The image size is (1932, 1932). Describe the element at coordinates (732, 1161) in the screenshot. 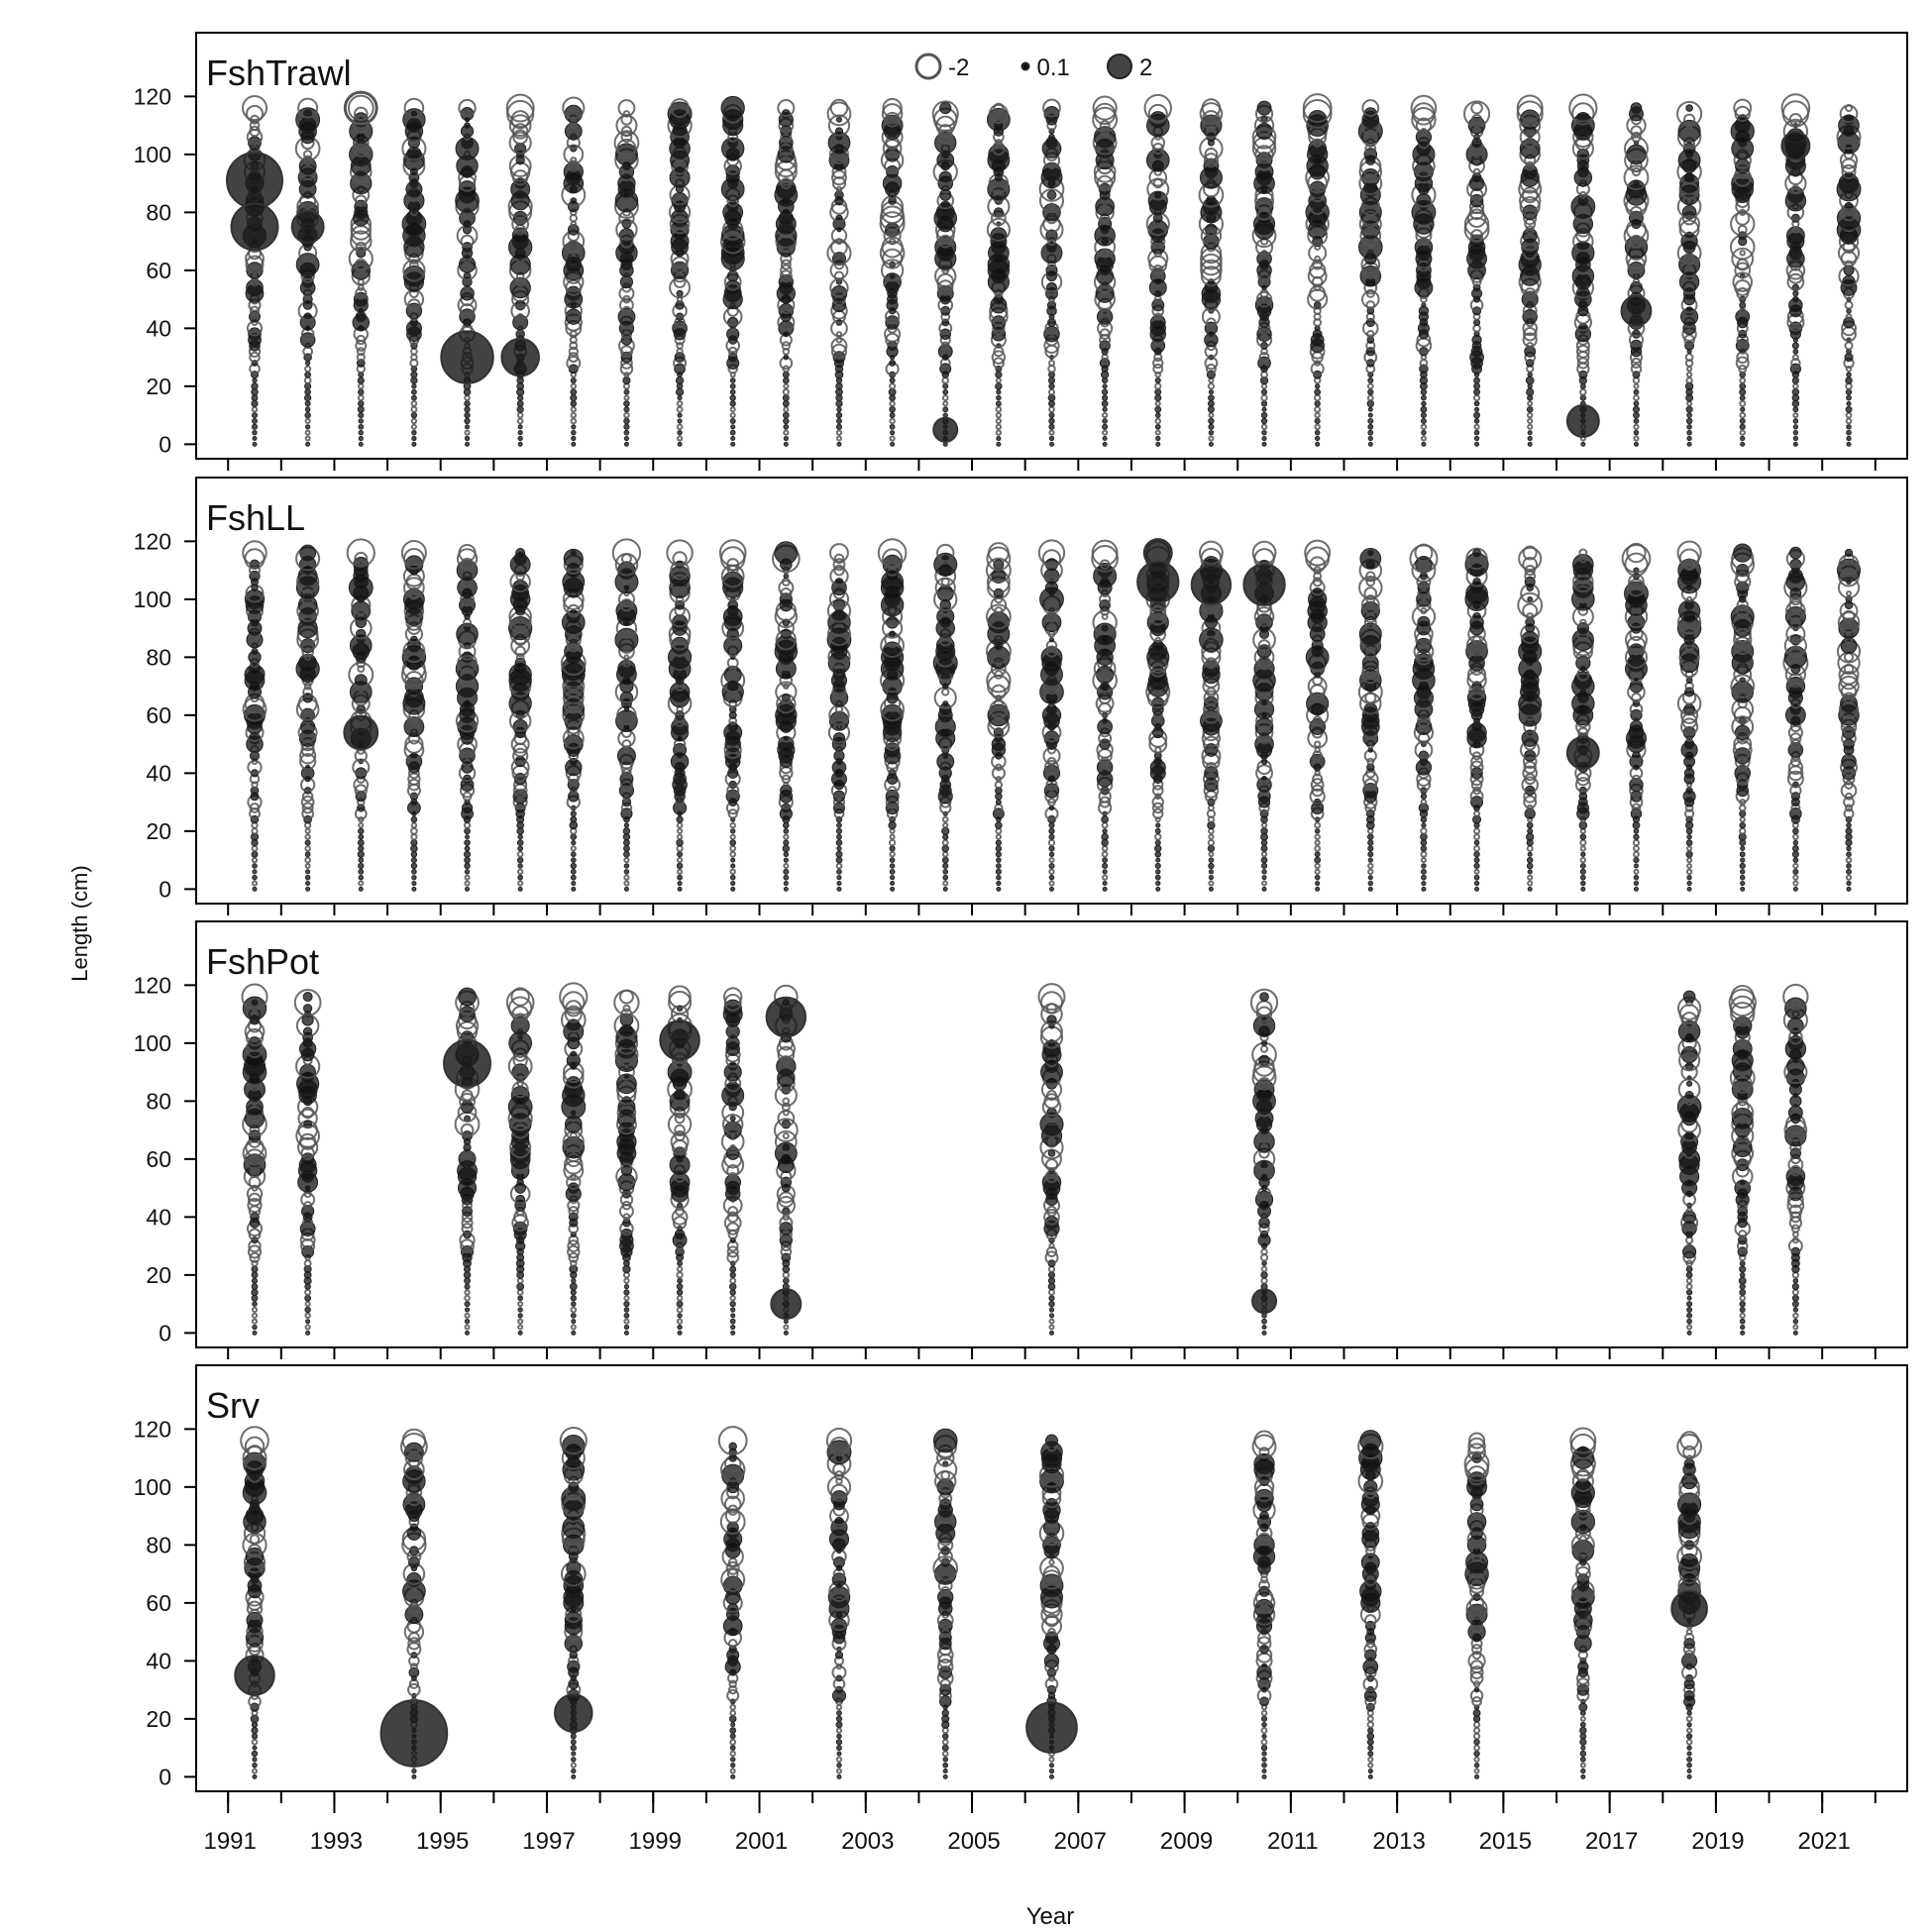

I see `year-column-2000` at that location.